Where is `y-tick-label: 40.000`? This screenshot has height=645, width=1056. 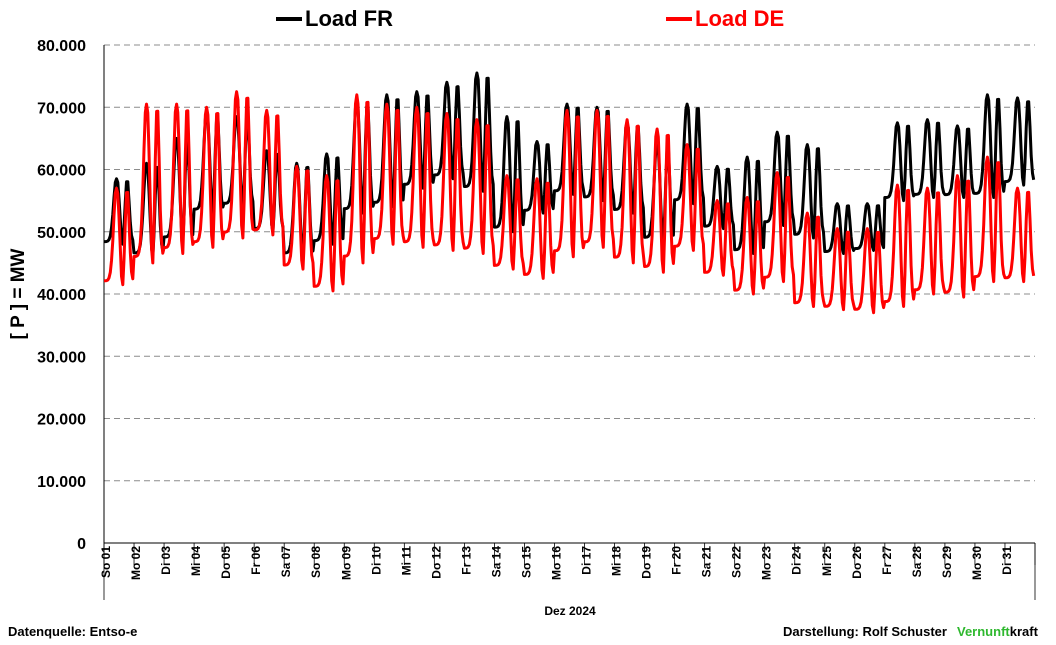
y-tick-label: 40.000 is located at coordinates (61, 295).